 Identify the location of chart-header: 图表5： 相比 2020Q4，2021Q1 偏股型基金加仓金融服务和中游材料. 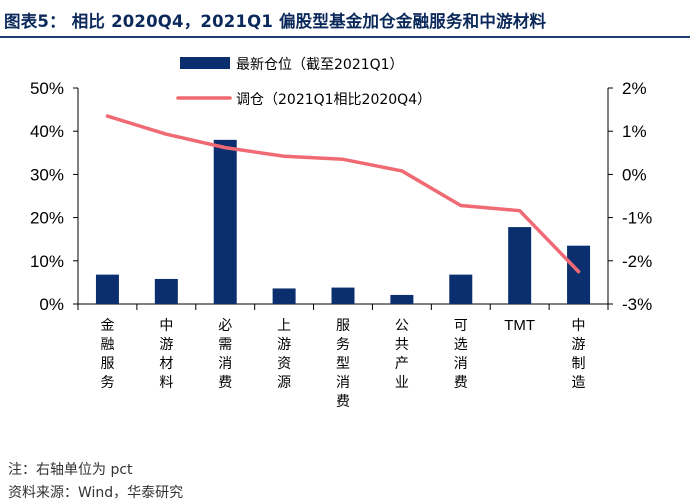
(345, 19).